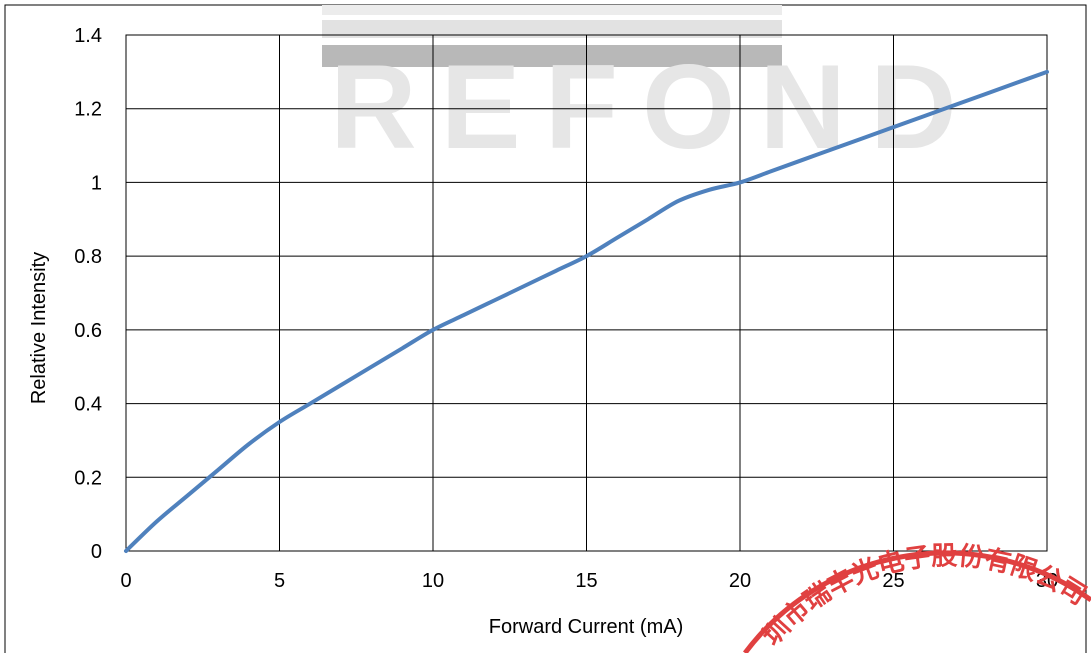  What do you see at coordinates (39, 328) in the screenshot?
I see `y-axis-label: Relative Intensity` at bounding box center [39, 328].